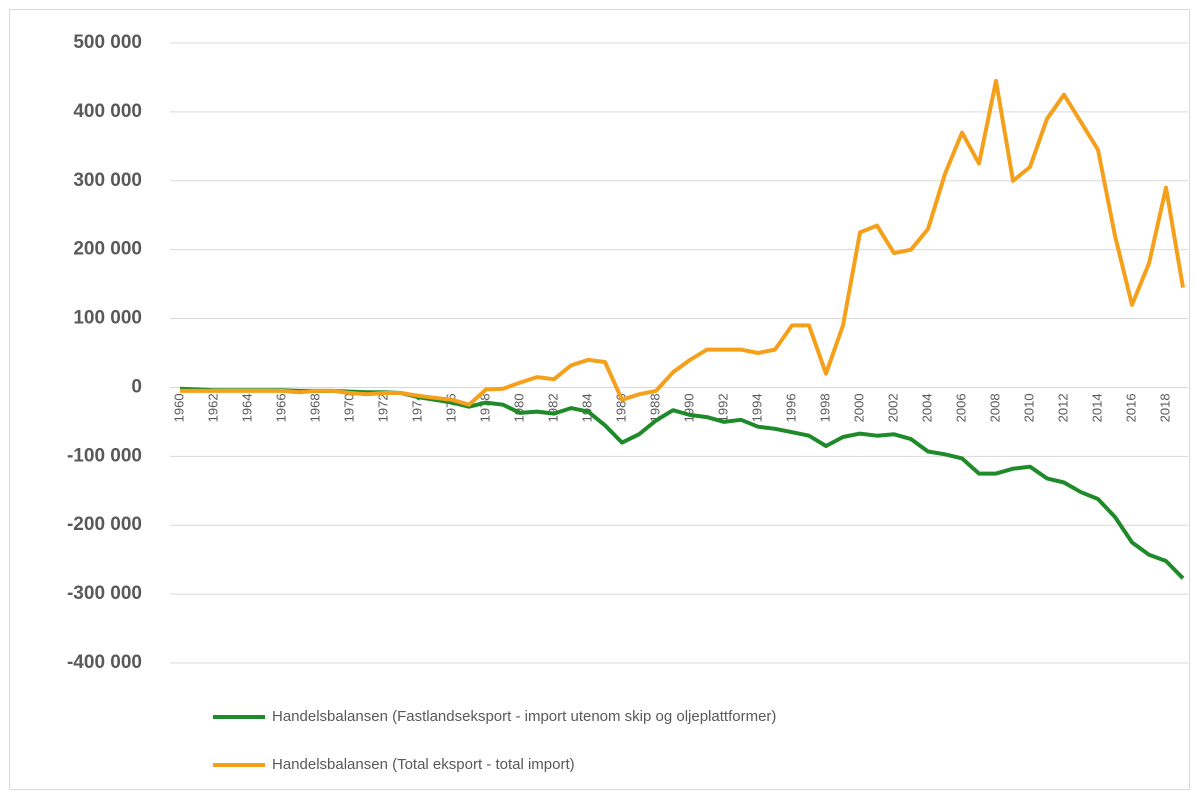  I want to click on x-tick-label: 1990, so click(688, 407).